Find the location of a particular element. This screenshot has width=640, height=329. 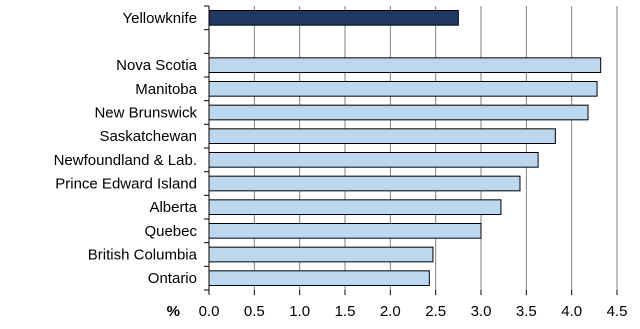

bar-alberta is located at coordinates (355, 207).